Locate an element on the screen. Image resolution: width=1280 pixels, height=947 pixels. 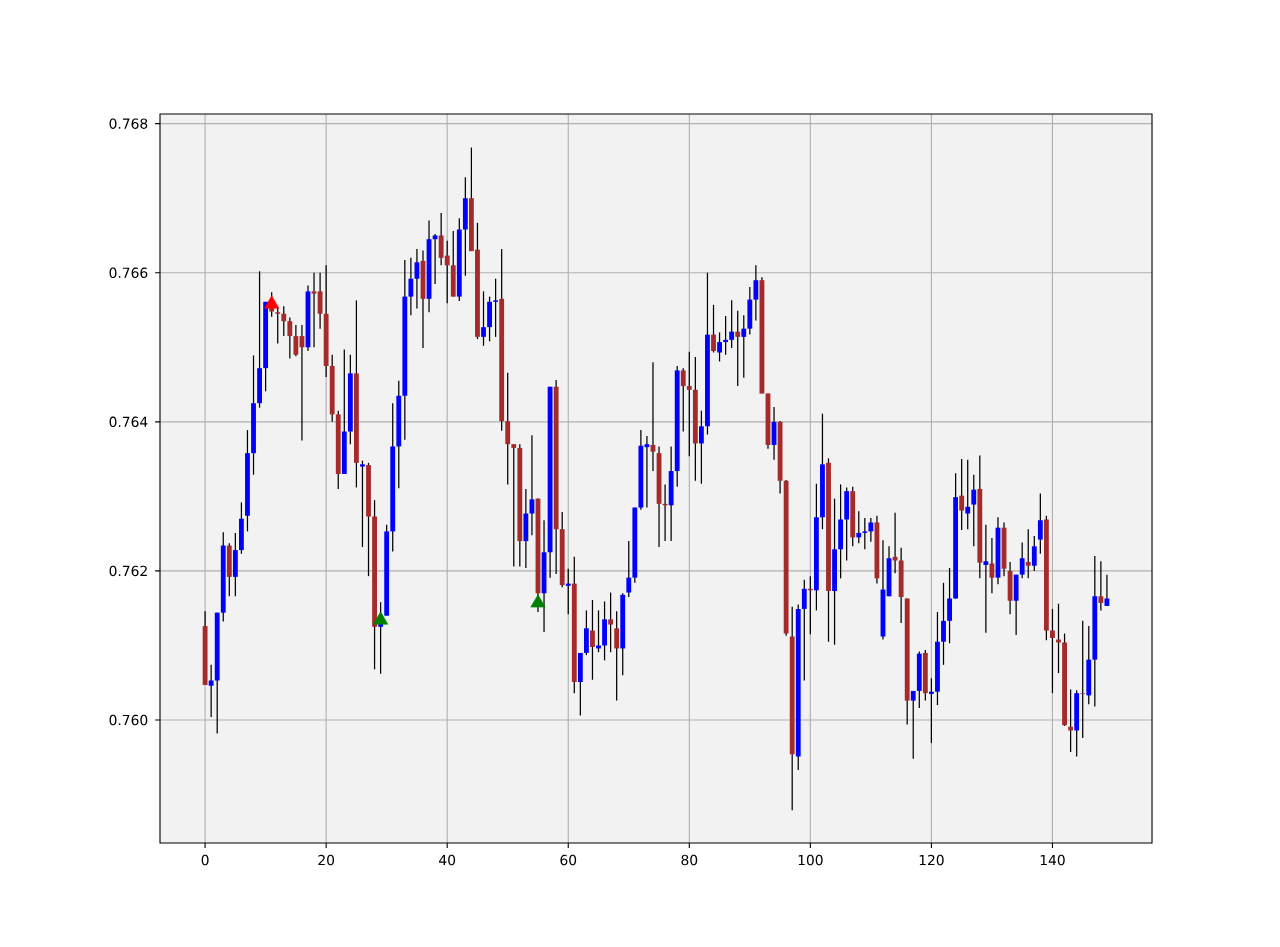
x-tick-label: 80 is located at coordinates (689, 860).